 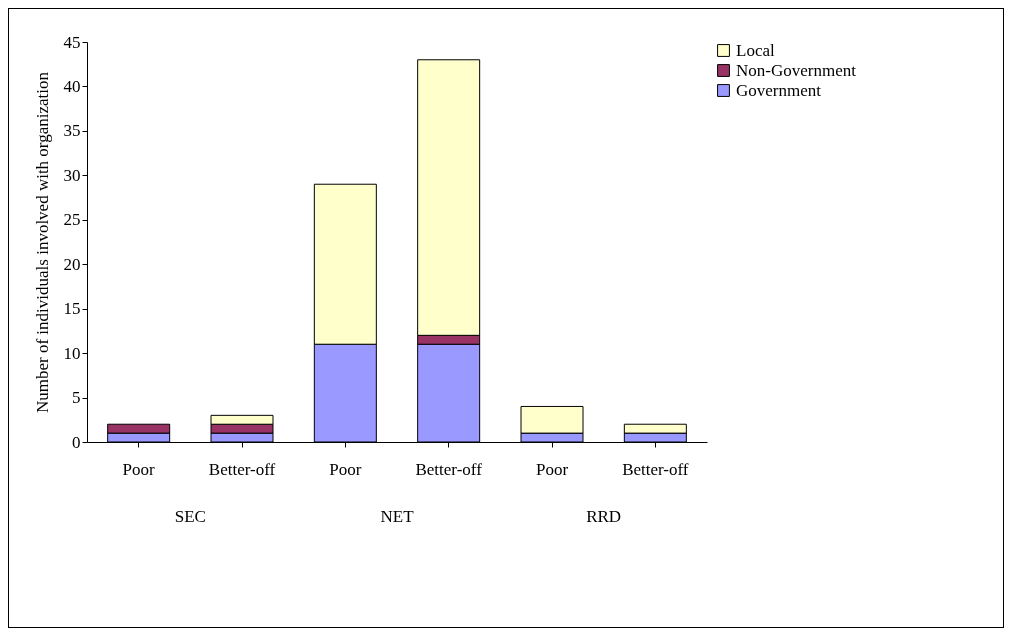 What do you see at coordinates (72, 42) in the screenshot?
I see `y-tick-label: 45` at bounding box center [72, 42].